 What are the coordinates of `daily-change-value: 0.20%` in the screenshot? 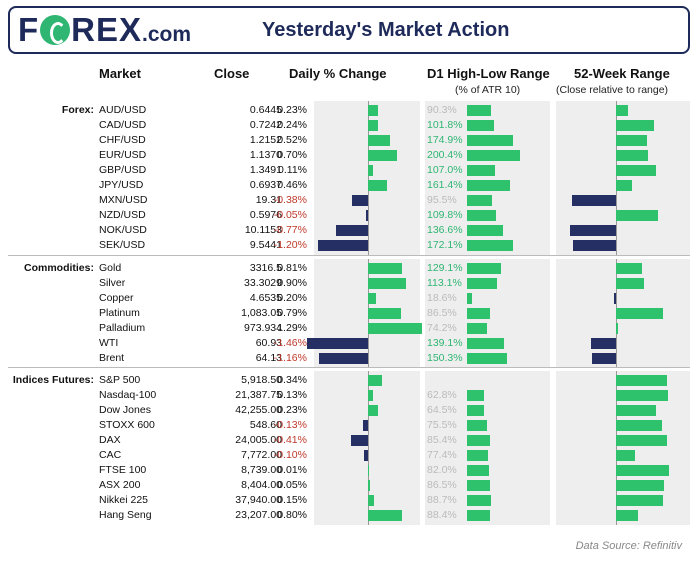 It's located at (292, 298).